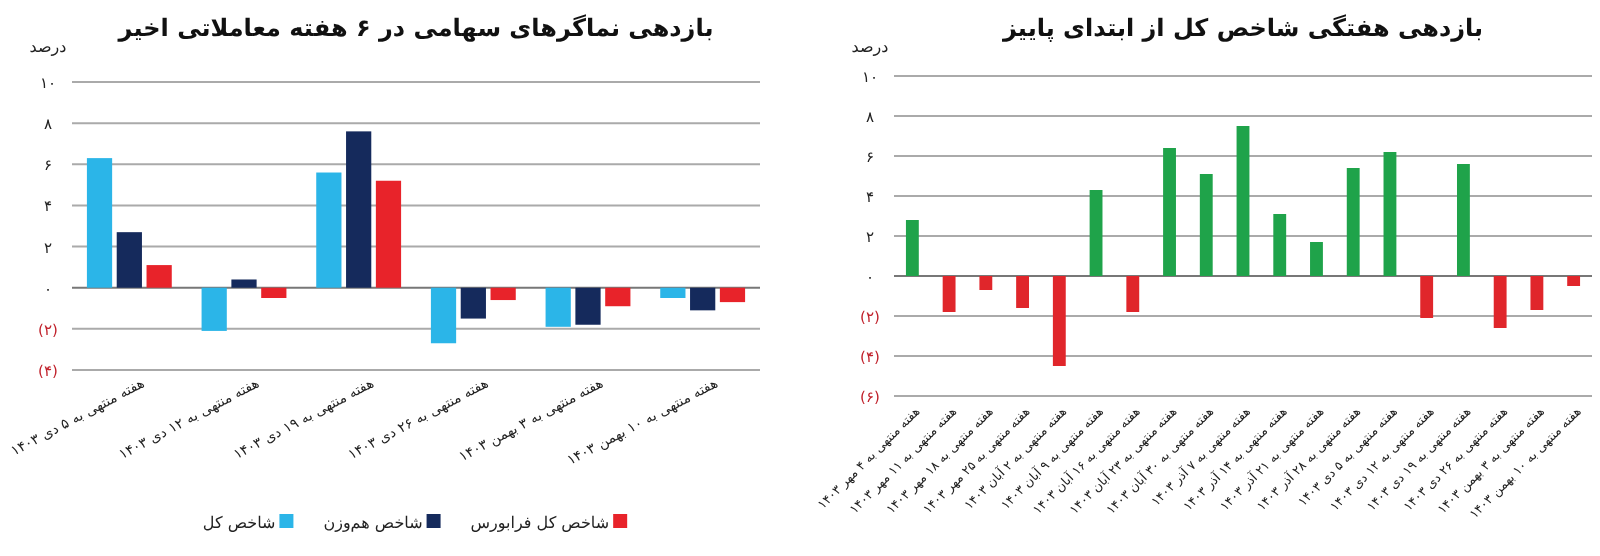  What do you see at coordinates (1242, 28) in the screenshot?
I see `chart-title: بازدهی هفتگی شاخص کل از ابتدای پاییز` at bounding box center [1242, 28].